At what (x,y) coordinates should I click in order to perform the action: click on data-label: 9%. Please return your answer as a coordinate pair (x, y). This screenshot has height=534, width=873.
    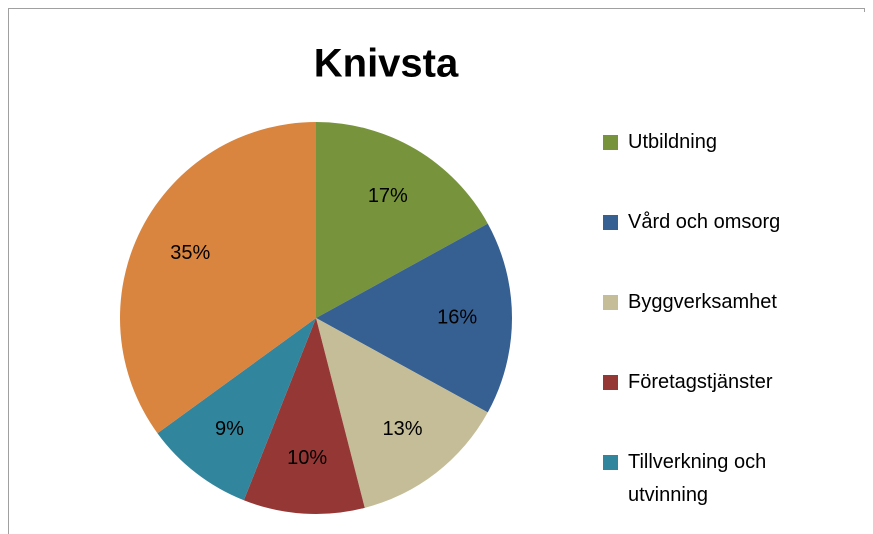
    Looking at the image, I should click on (229, 429).